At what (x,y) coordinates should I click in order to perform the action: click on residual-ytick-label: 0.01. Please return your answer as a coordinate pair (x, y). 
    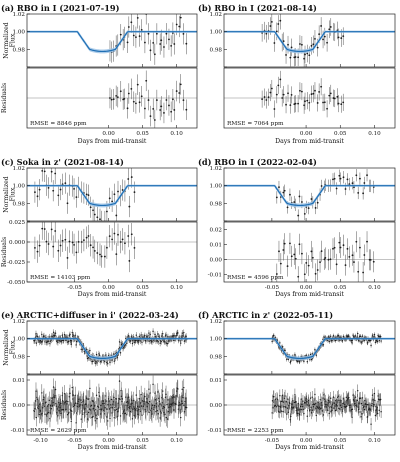
    Looking at the image, I should click on (216, 246).